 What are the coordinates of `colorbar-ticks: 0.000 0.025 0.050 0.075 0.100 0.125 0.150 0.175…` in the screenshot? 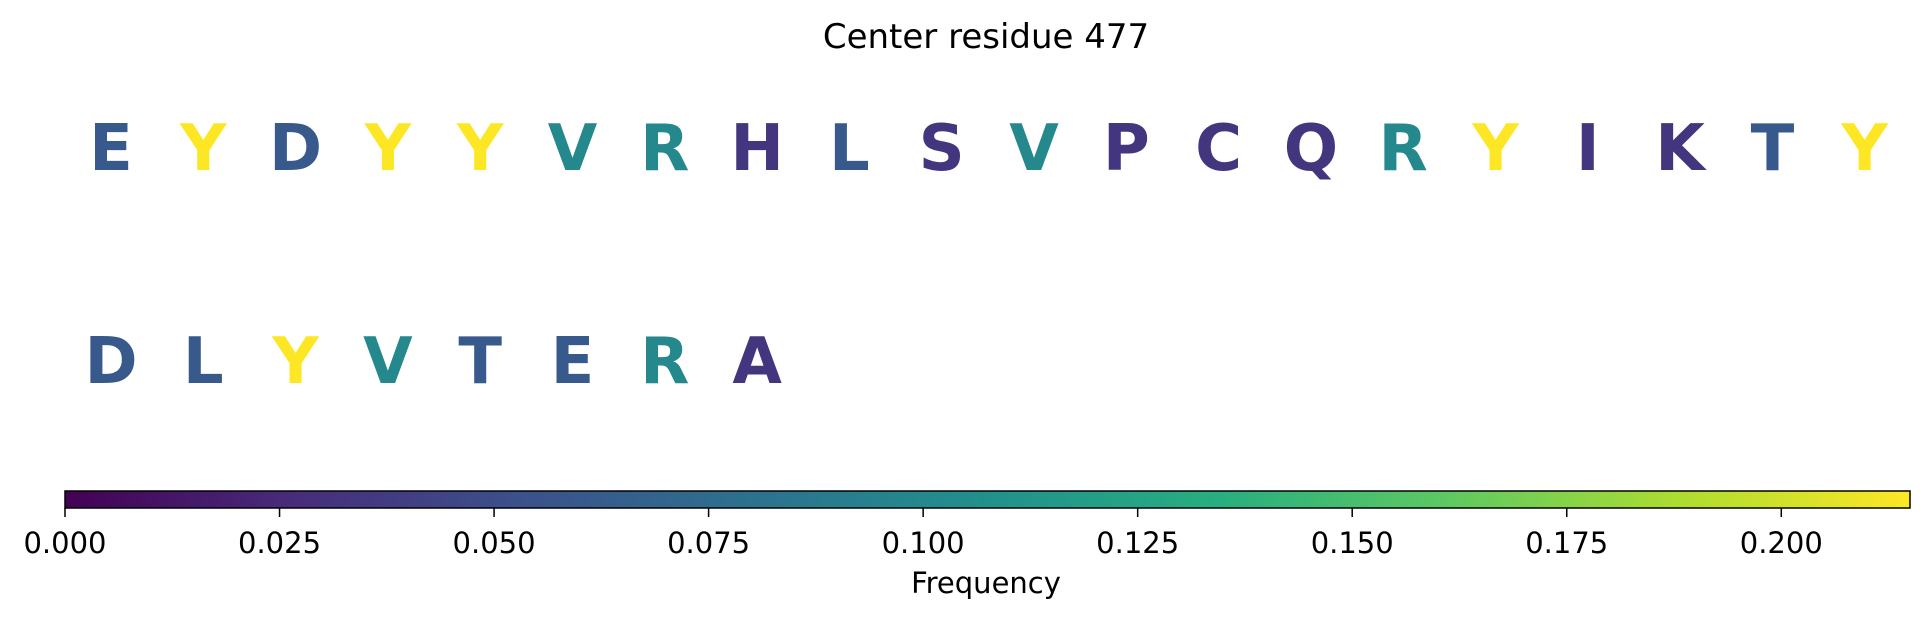 It's located at (923, 534).